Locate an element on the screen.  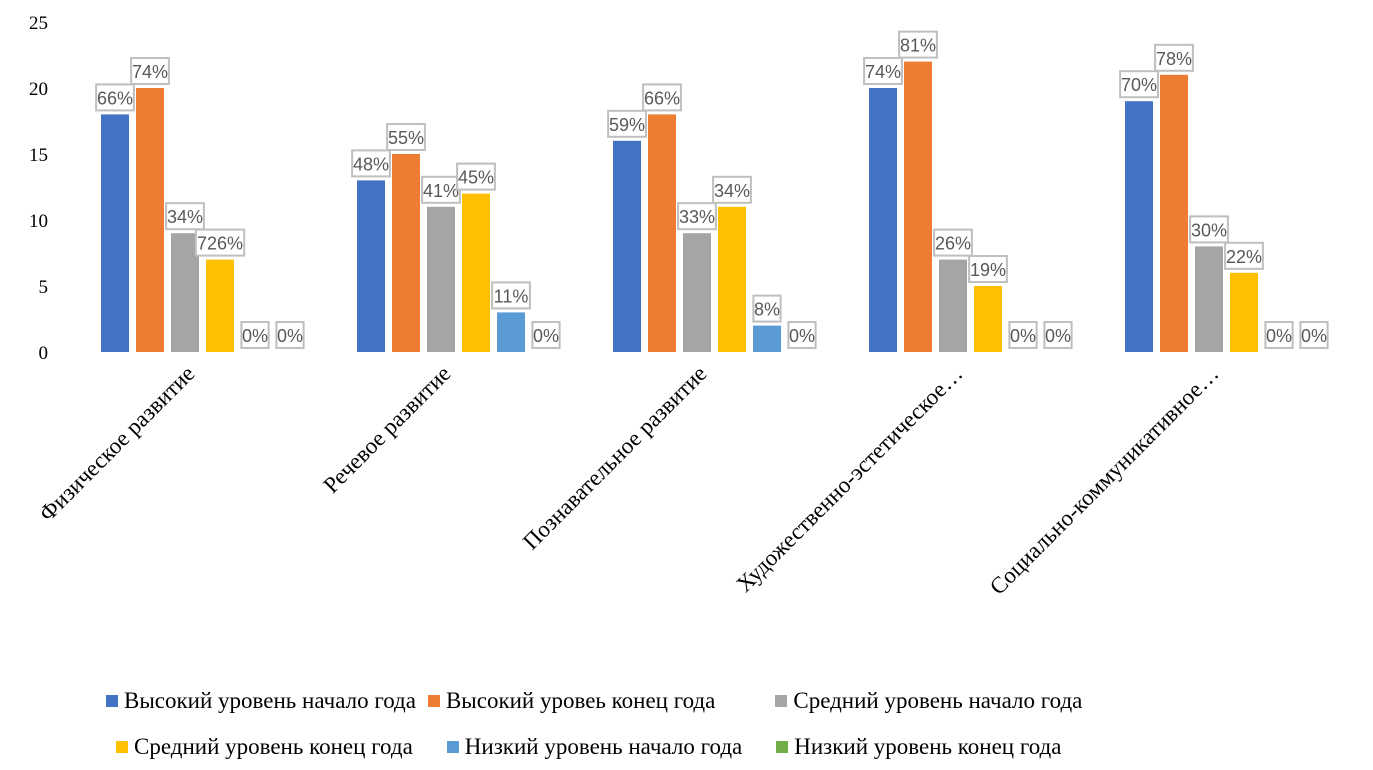
data-label-text: 48% is located at coordinates (371, 164).